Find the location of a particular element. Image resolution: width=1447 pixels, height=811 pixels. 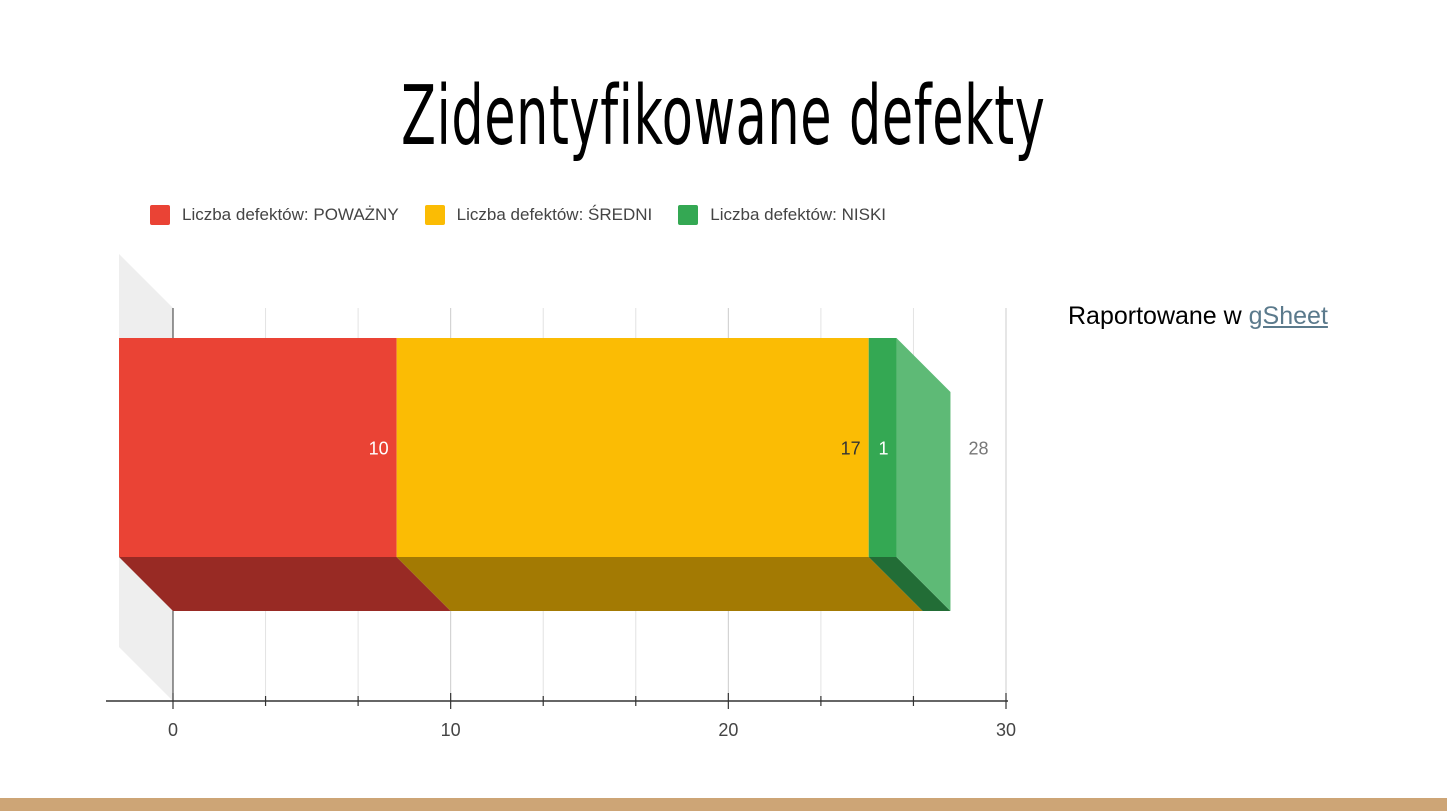

gsheet-link: gSheet is located at coordinates (1288, 316).